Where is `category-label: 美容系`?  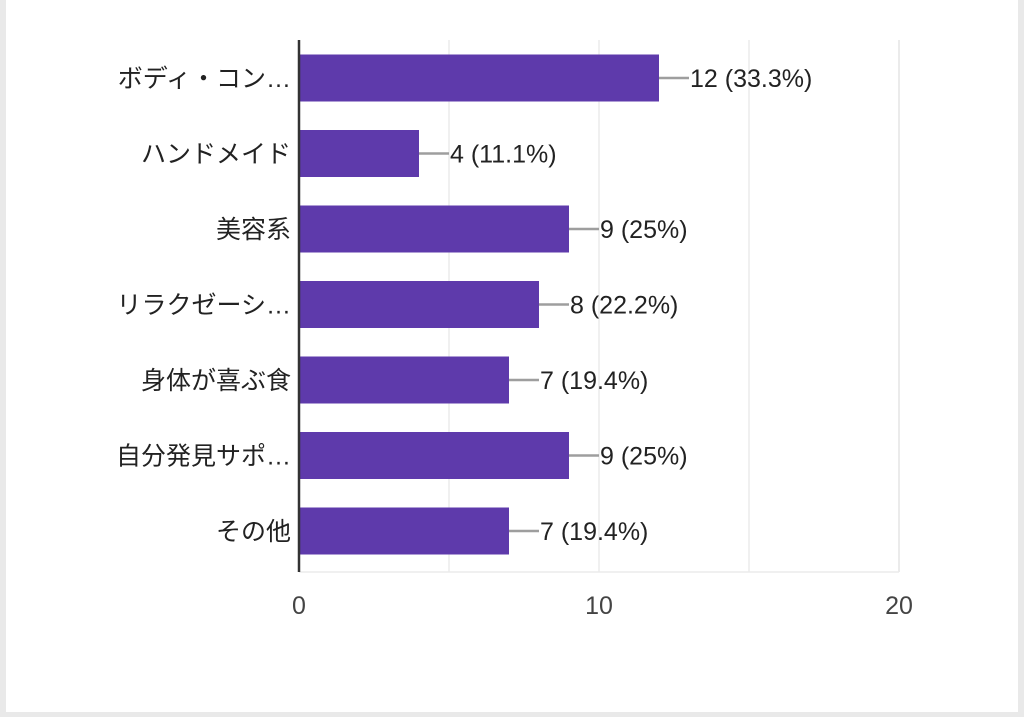
category-label: 美容系 is located at coordinates (253, 230).